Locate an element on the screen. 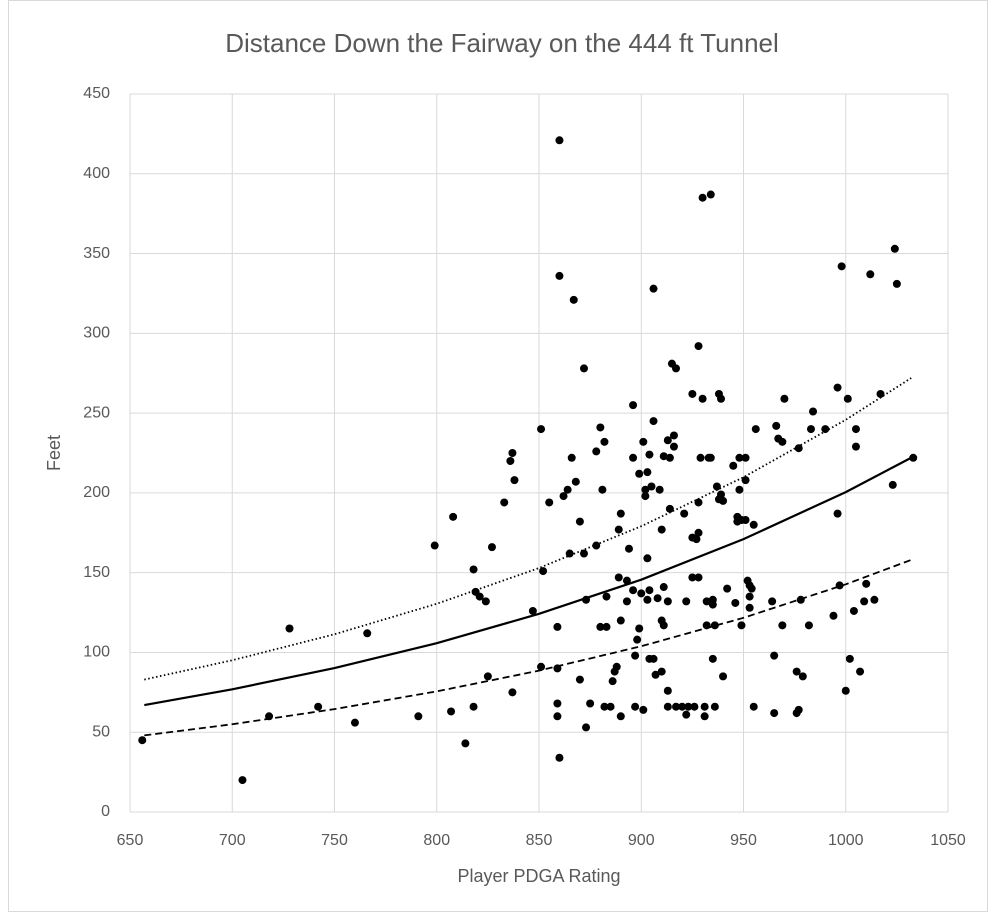 The width and height of the screenshot is (989, 917). x-tick-label: 850 is located at coordinates (539, 840).